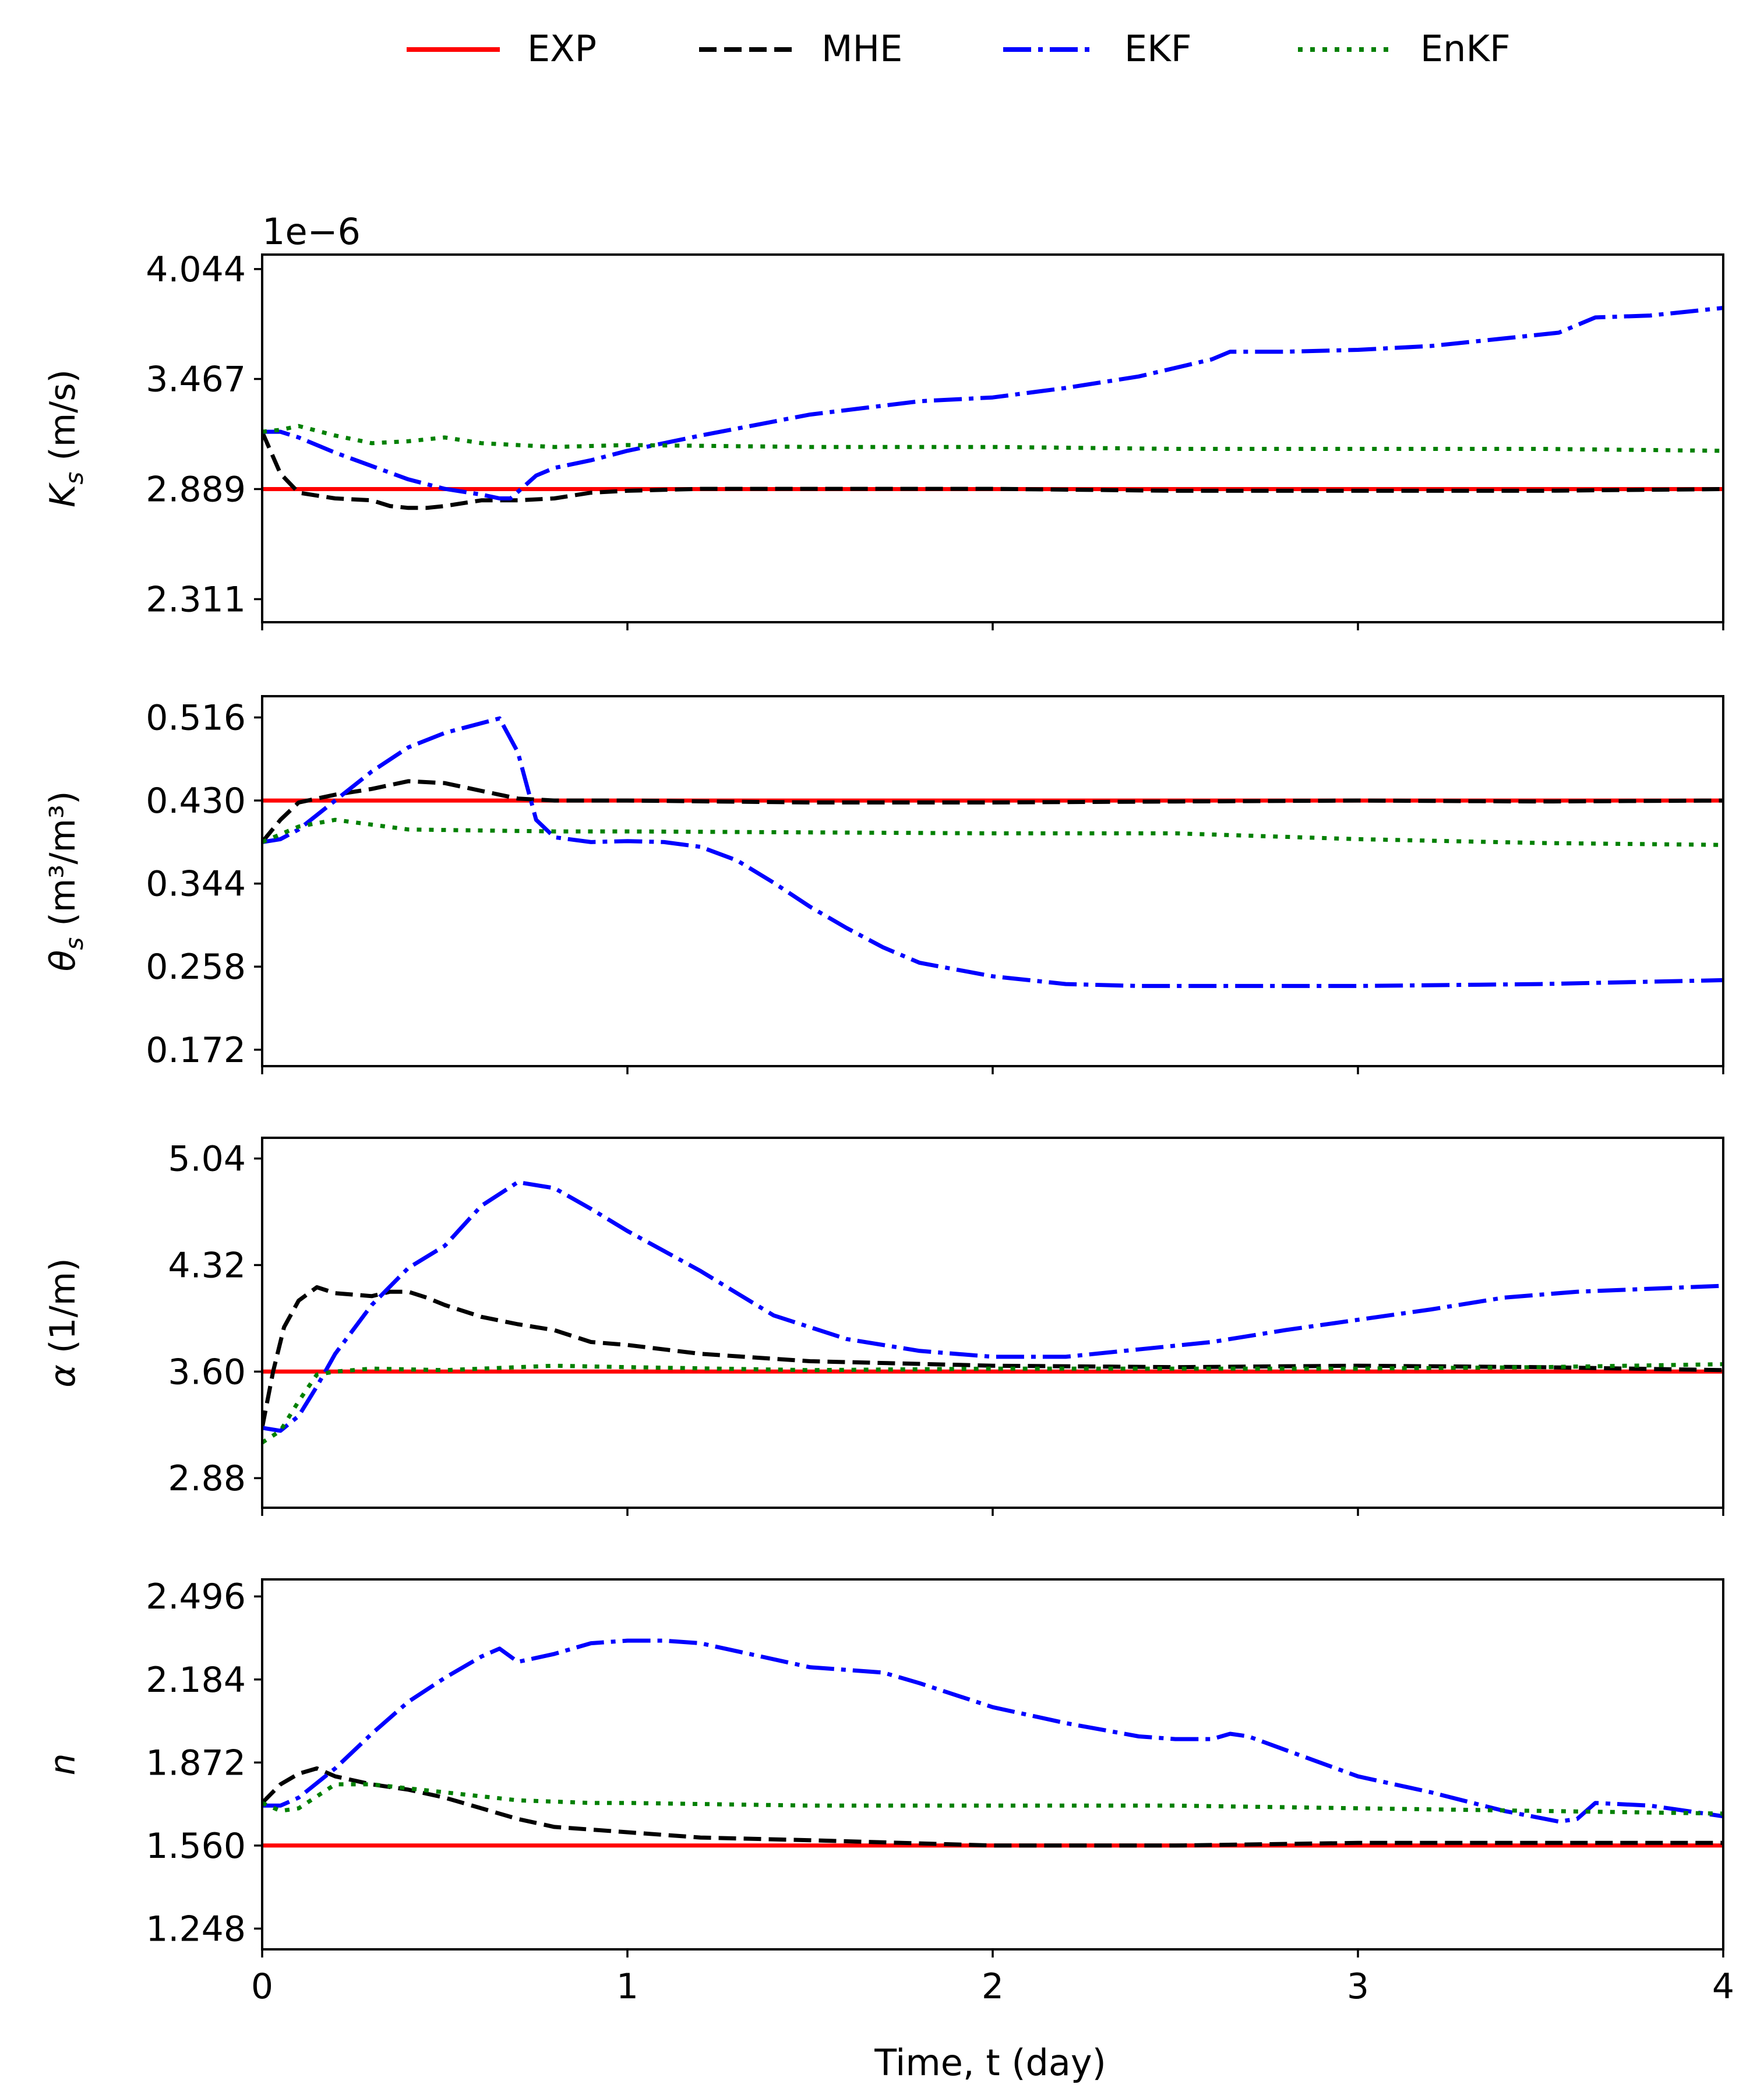 This screenshot has width=1764, height=2088. What do you see at coordinates (627, 1986) in the screenshot?
I see `x-tick-label: 1` at bounding box center [627, 1986].